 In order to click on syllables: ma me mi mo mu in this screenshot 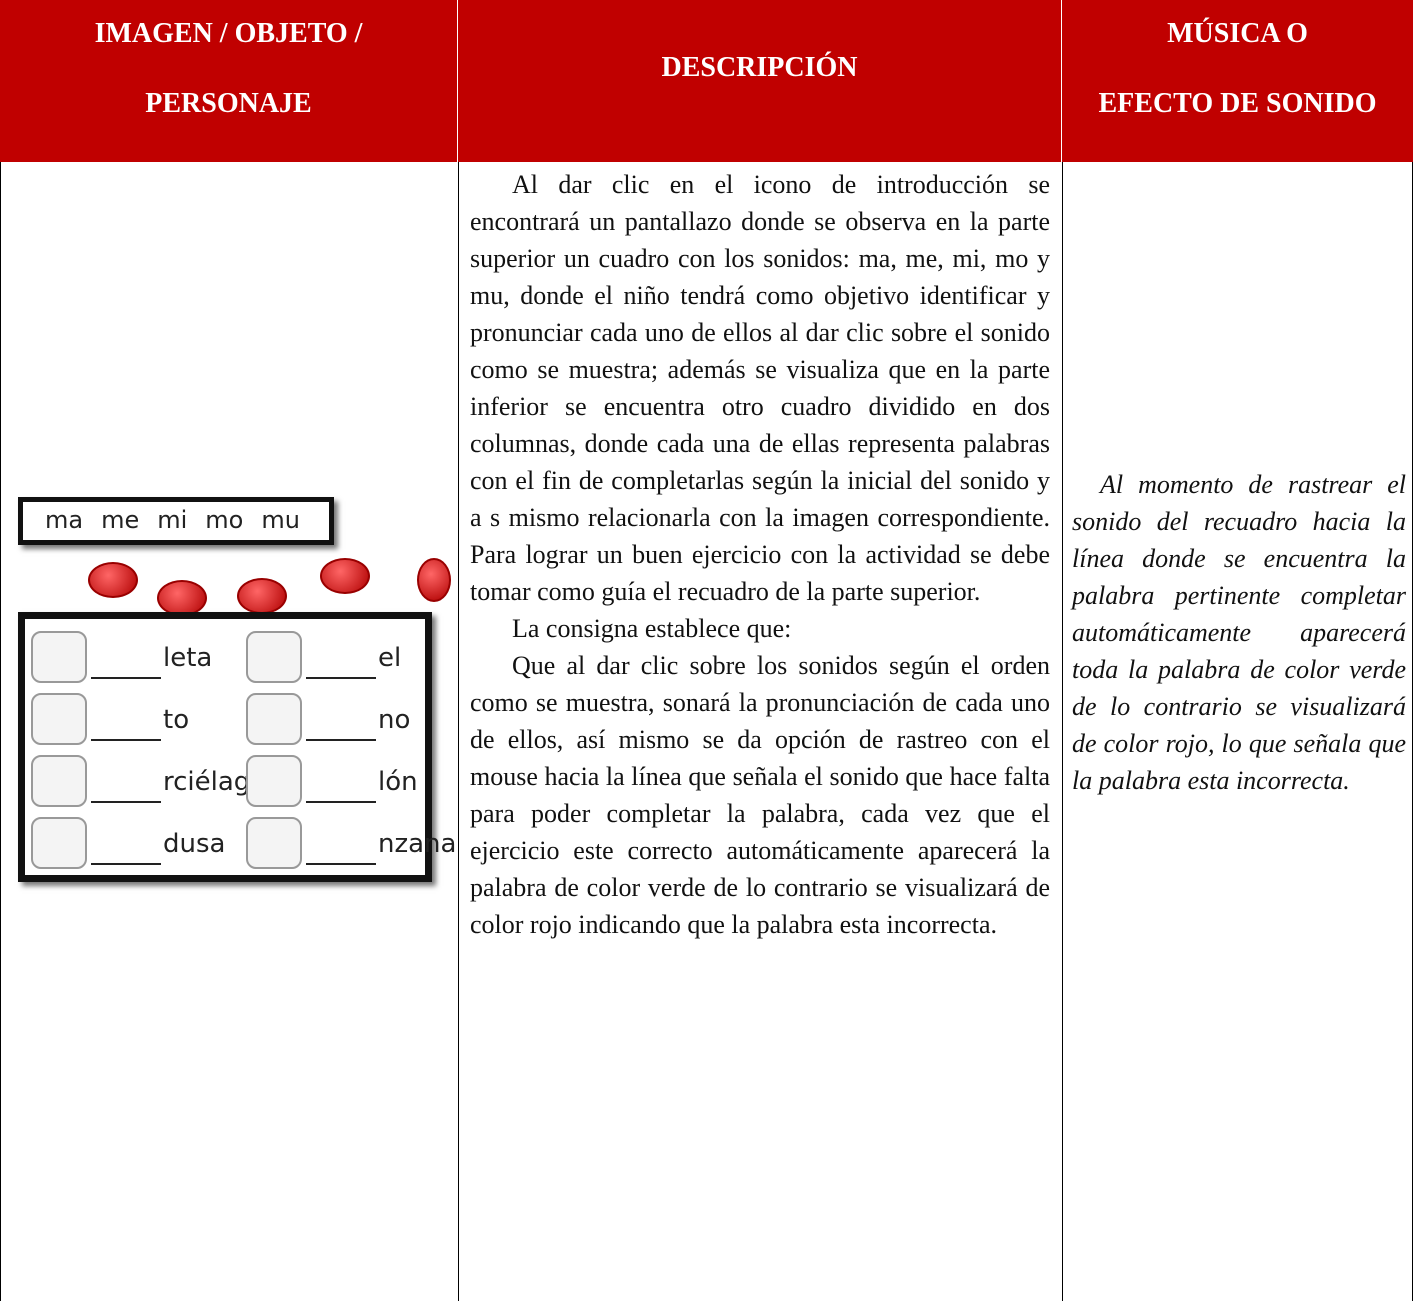, I will do `click(181, 520)`.